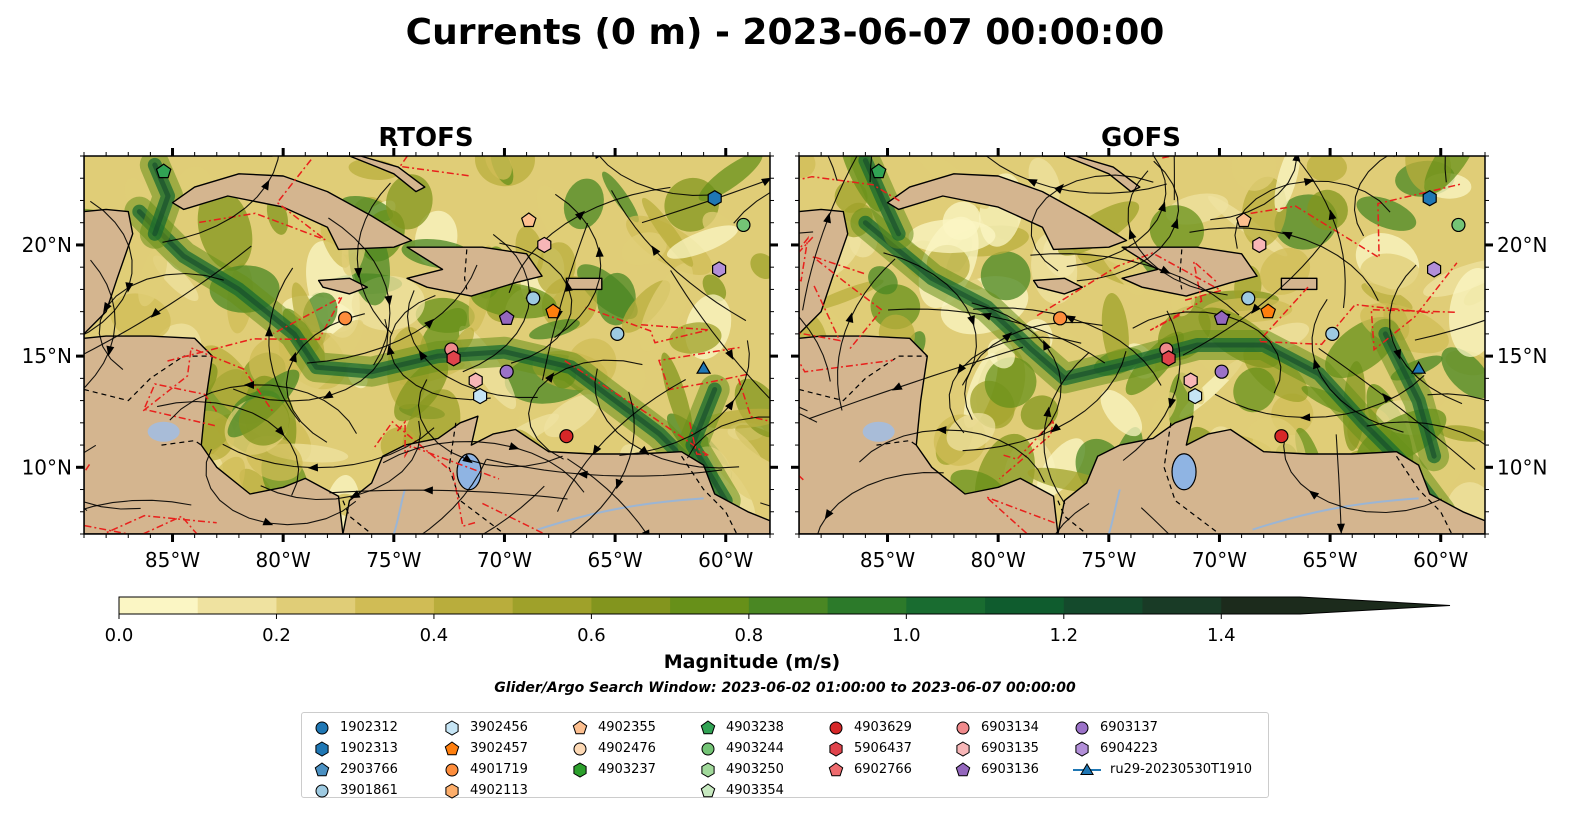  I want to click on y-tick-label: 20°N, so click(47, 245).